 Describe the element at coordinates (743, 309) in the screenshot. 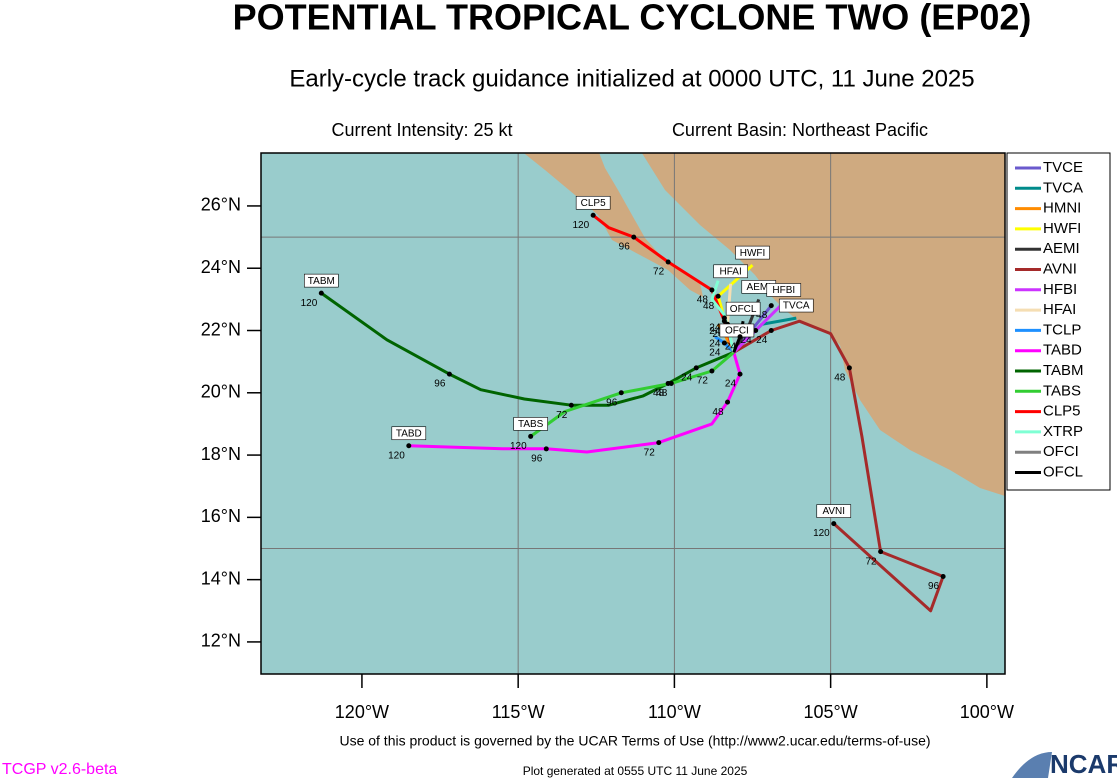

I see `model-label: OFCL` at that location.